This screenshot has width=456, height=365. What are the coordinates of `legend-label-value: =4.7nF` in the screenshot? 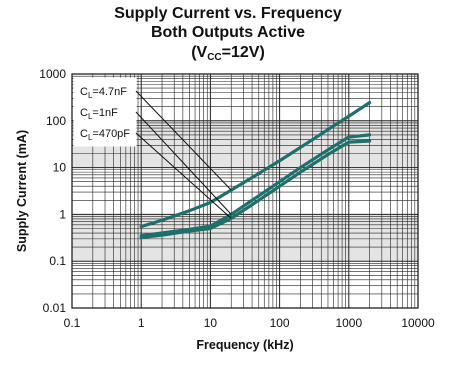 It's located at (109, 92).